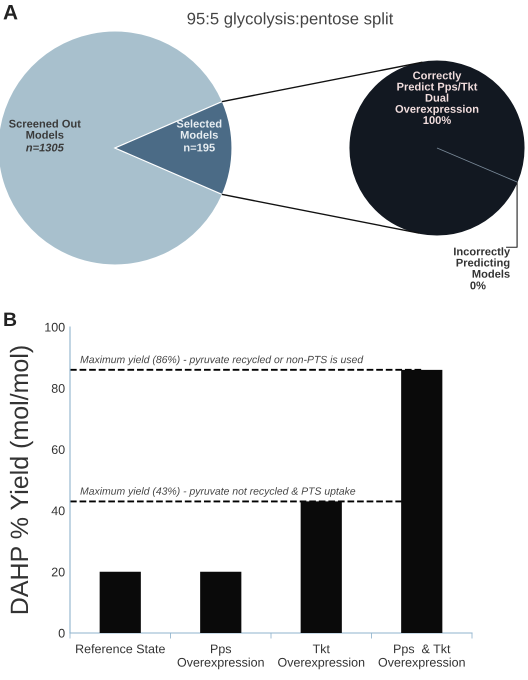 This screenshot has width=528, height=680. What do you see at coordinates (58, 511) in the screenshot?
I see `y-tick-label: 40` at bounding box center [58, 511].